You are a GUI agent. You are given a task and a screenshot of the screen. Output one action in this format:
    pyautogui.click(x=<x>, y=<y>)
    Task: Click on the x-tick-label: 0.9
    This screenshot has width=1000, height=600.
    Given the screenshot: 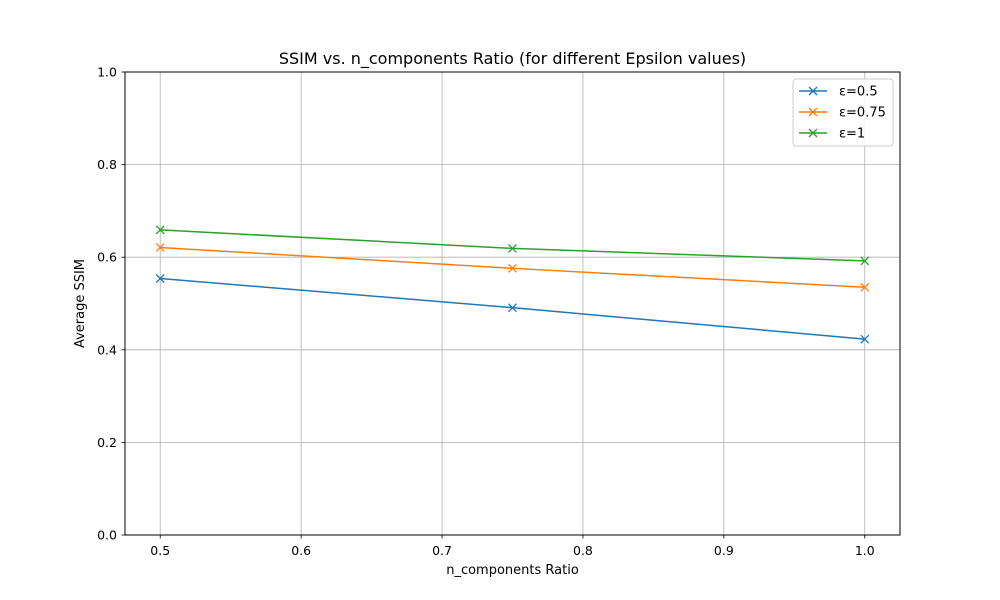 What is the action you would take?
    pyautogui.click(x=724, y=550)
    